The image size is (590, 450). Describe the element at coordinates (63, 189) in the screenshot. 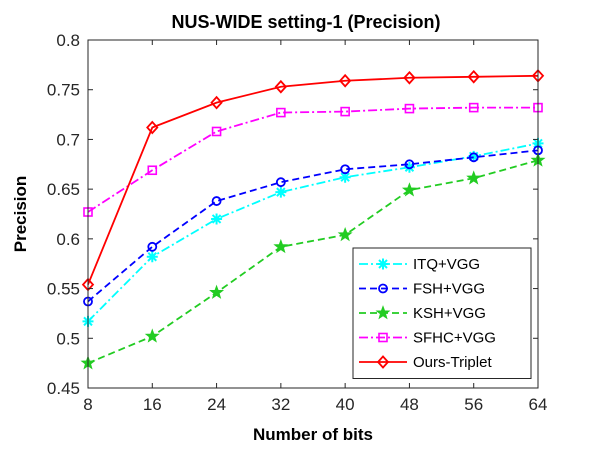

I see `y-tick-label: 0.65` at that location.